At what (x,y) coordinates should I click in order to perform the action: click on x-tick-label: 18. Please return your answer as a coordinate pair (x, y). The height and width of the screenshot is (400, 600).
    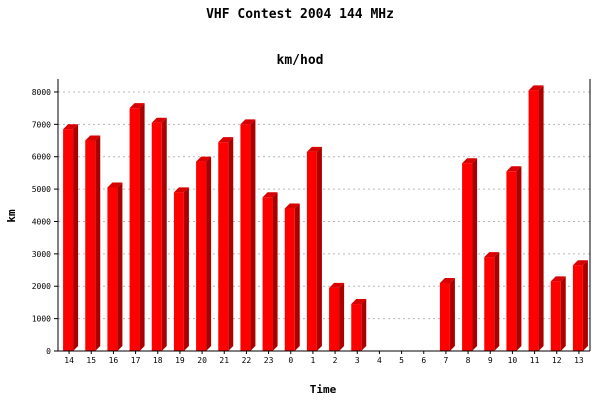
    Looking at the image, I should click on (158, 360).